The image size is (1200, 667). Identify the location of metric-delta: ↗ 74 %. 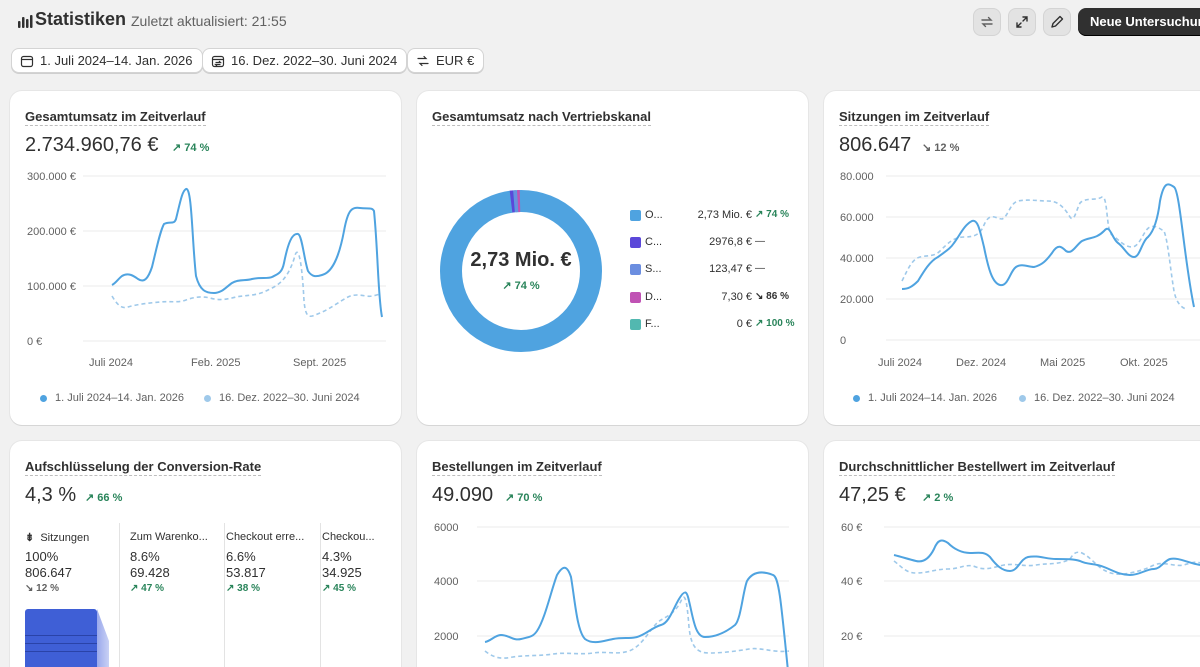
(190, 147).